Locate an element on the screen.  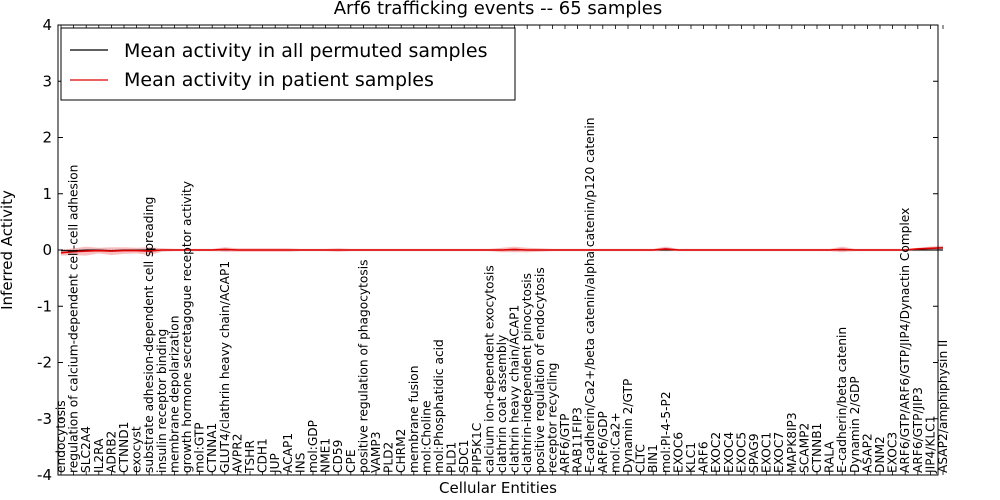
x-tick-label: NME1 is located at coordinates (326, 455).